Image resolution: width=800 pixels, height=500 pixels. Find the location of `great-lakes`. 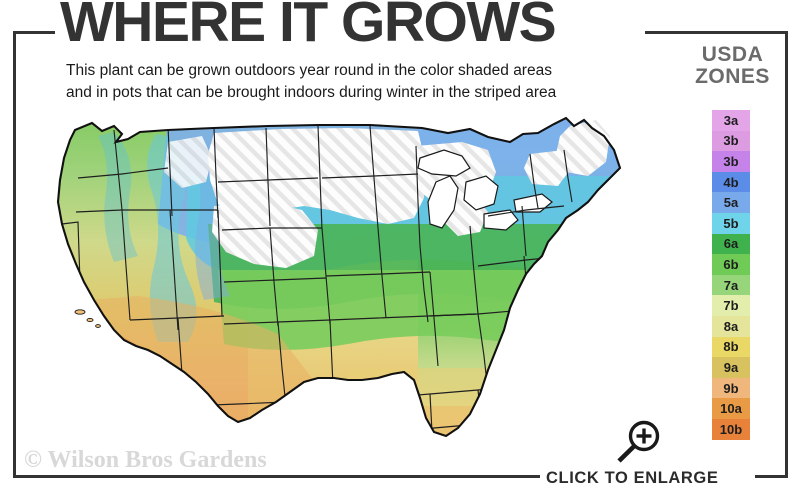

great-lakes is located at coordinates (485, 190).